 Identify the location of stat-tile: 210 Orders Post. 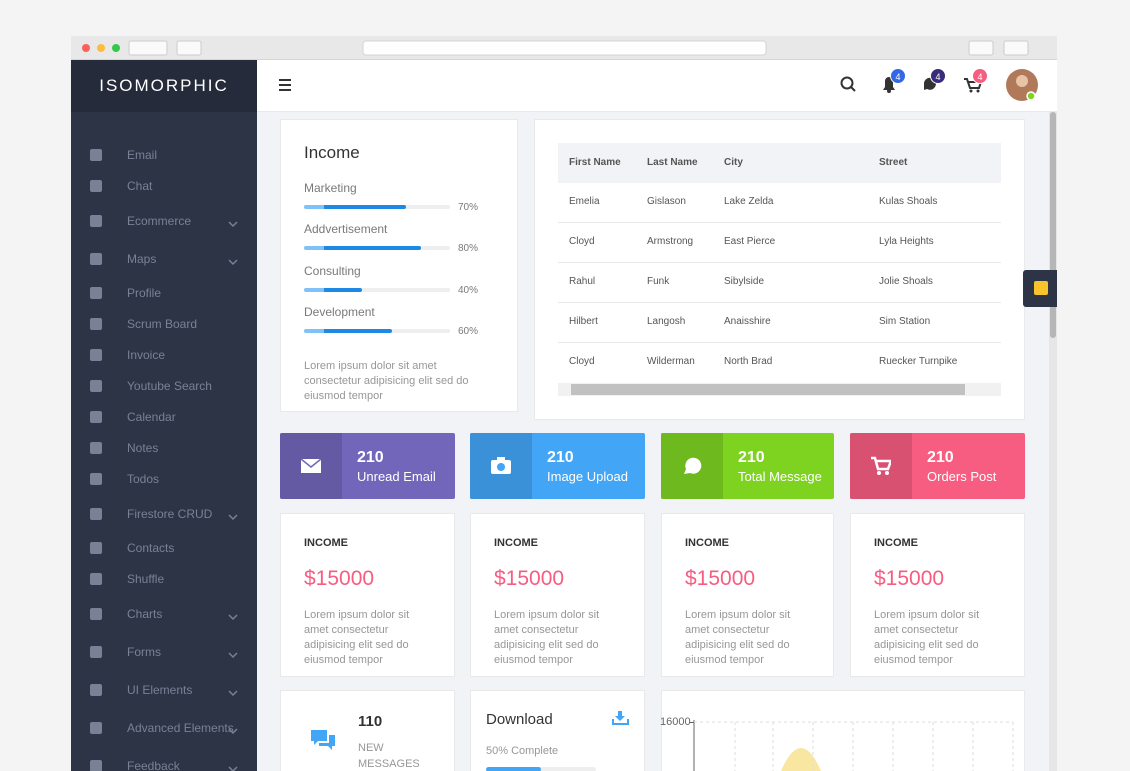
(937, 466).